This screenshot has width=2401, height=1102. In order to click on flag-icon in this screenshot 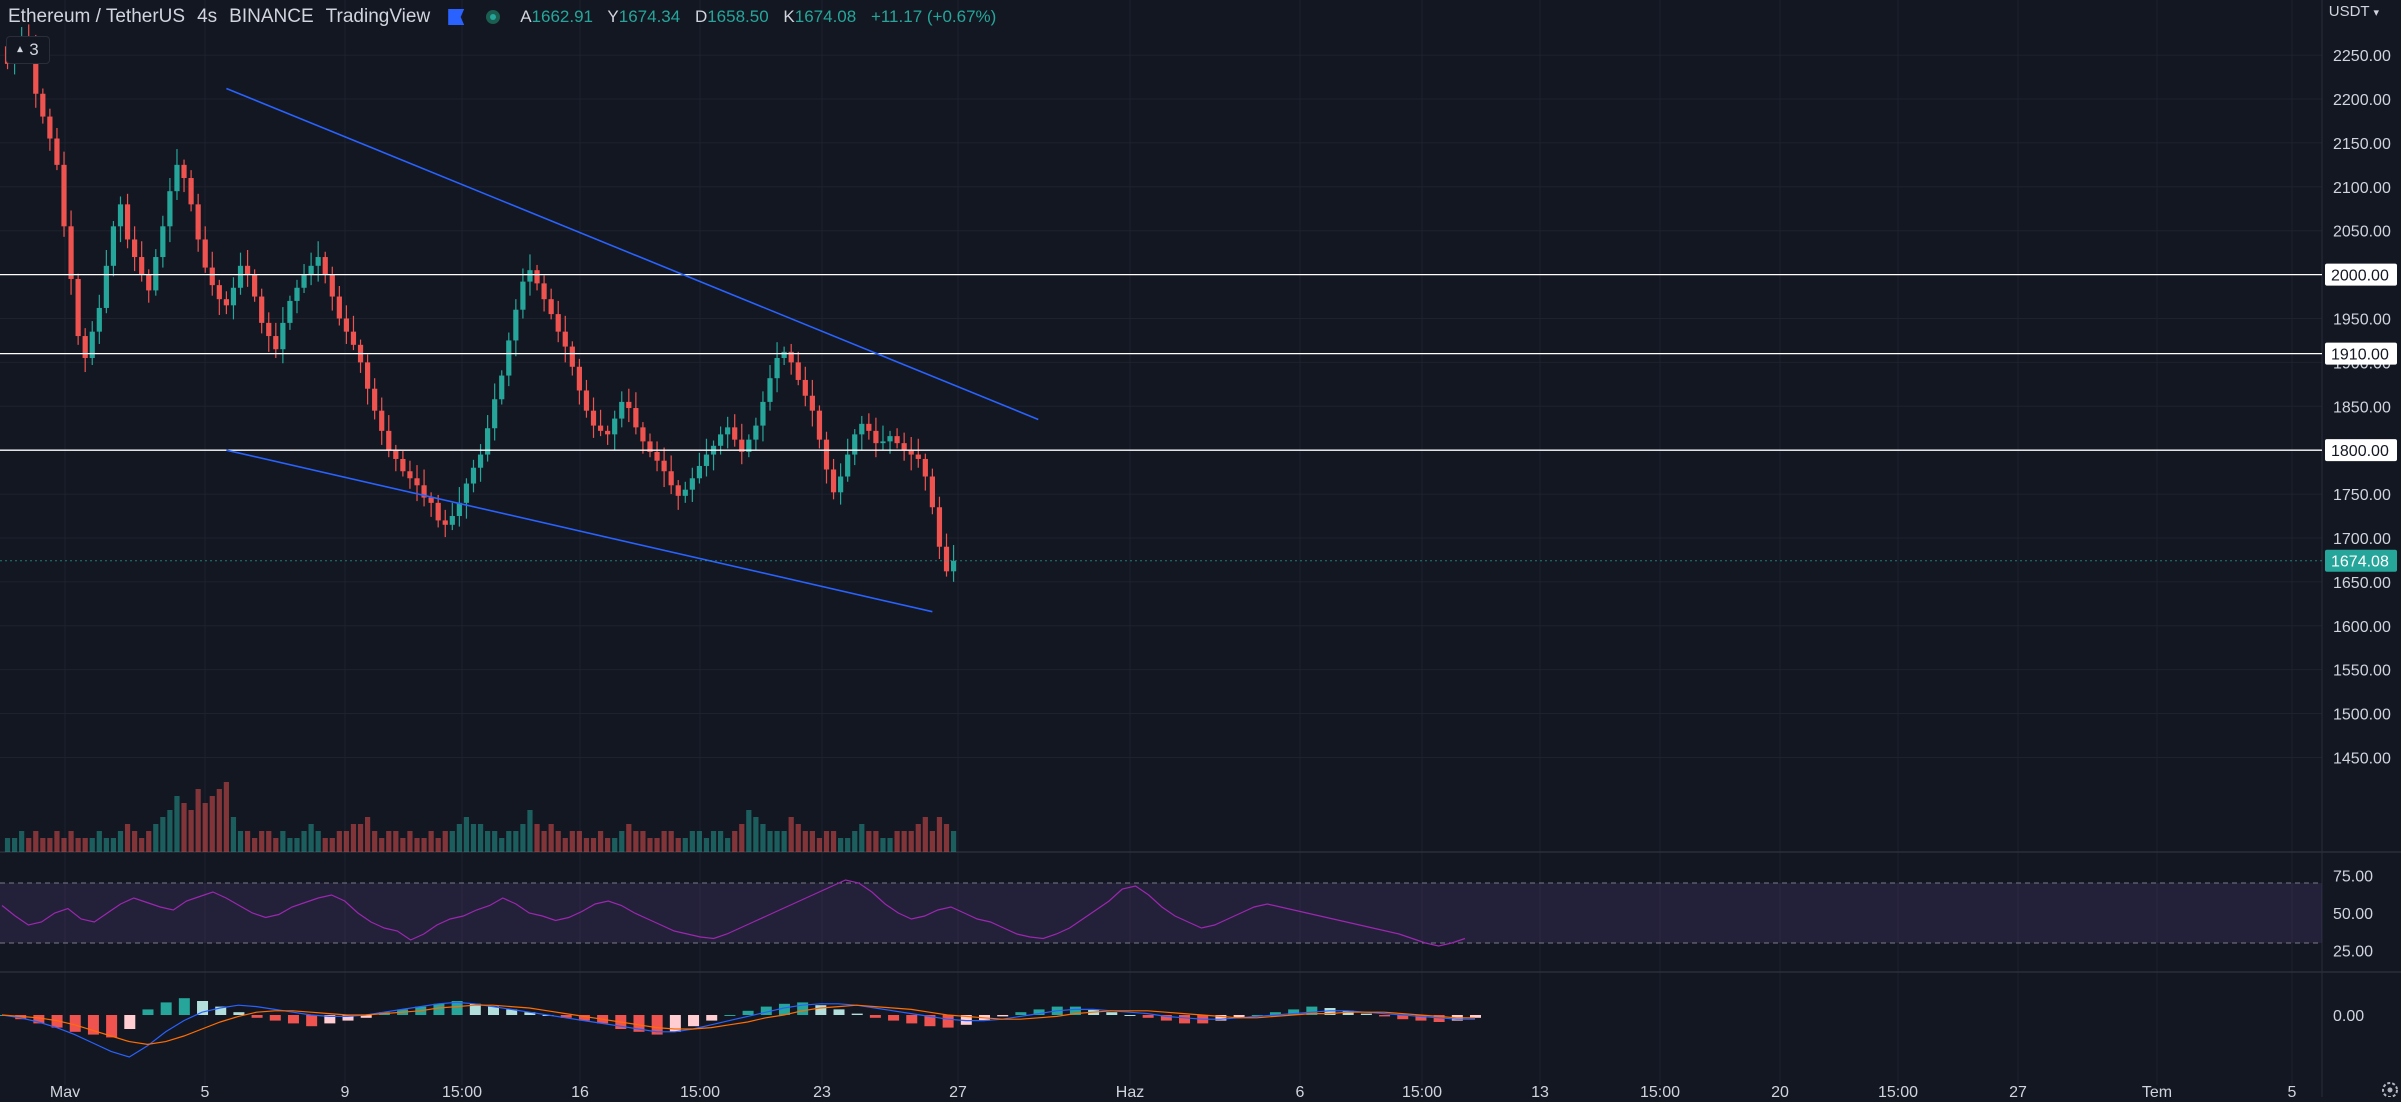, I will do `click(456, 17)`.